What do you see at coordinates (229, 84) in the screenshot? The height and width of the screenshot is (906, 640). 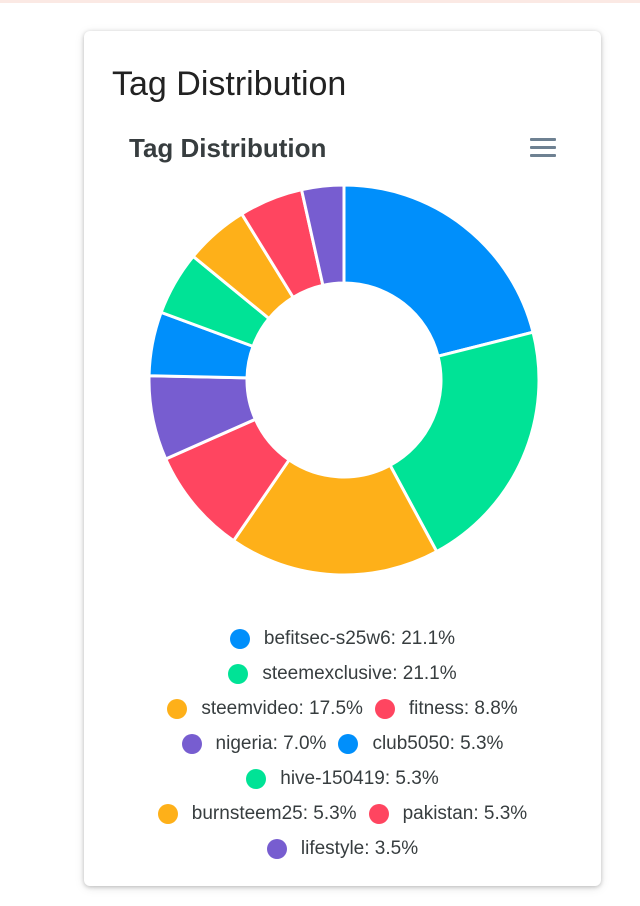 I see `card-title: Tag Distribution` at bounding box center [229, 84].